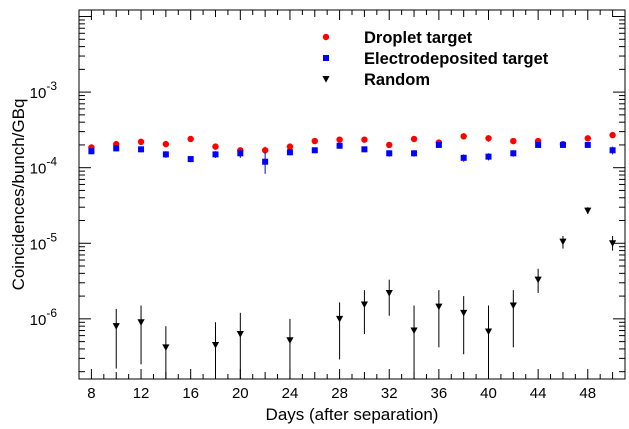  What do you see at coordinates (339, 393) in the screenshot?
I see `x-tick-label: 28` at bounding box center [339, 393].